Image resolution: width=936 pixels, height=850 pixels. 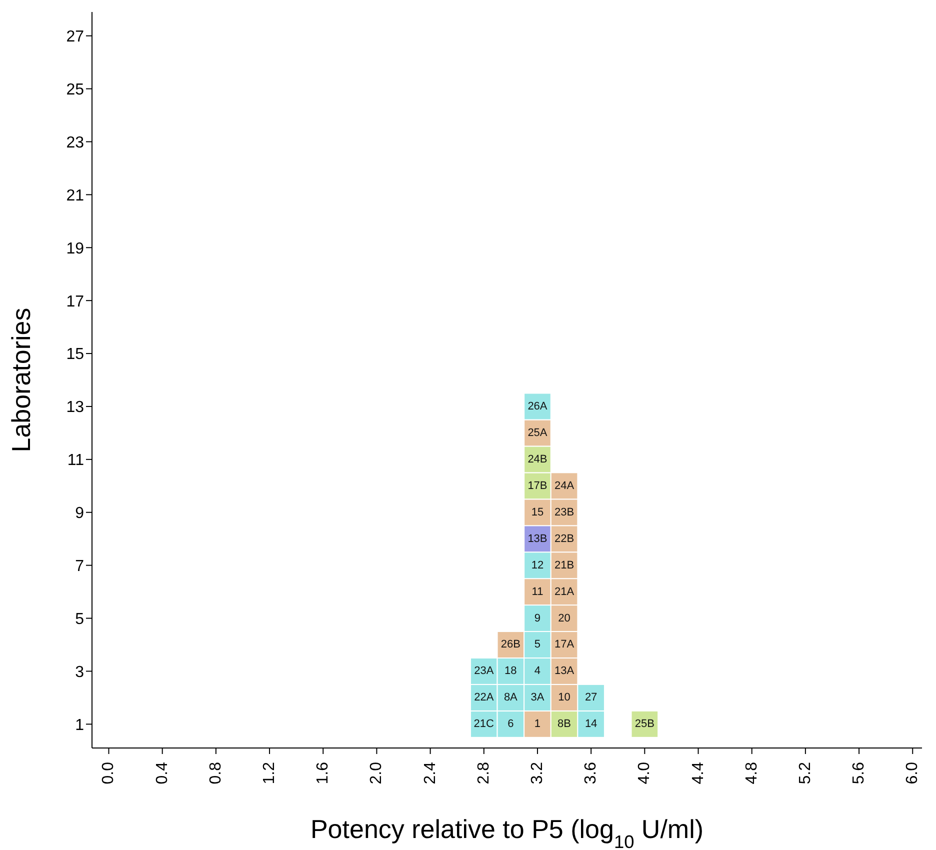 What do you see at coordinates (538, 459) in the screenshot?
I see `annotation: 24B` at bounding box center [538, 459].